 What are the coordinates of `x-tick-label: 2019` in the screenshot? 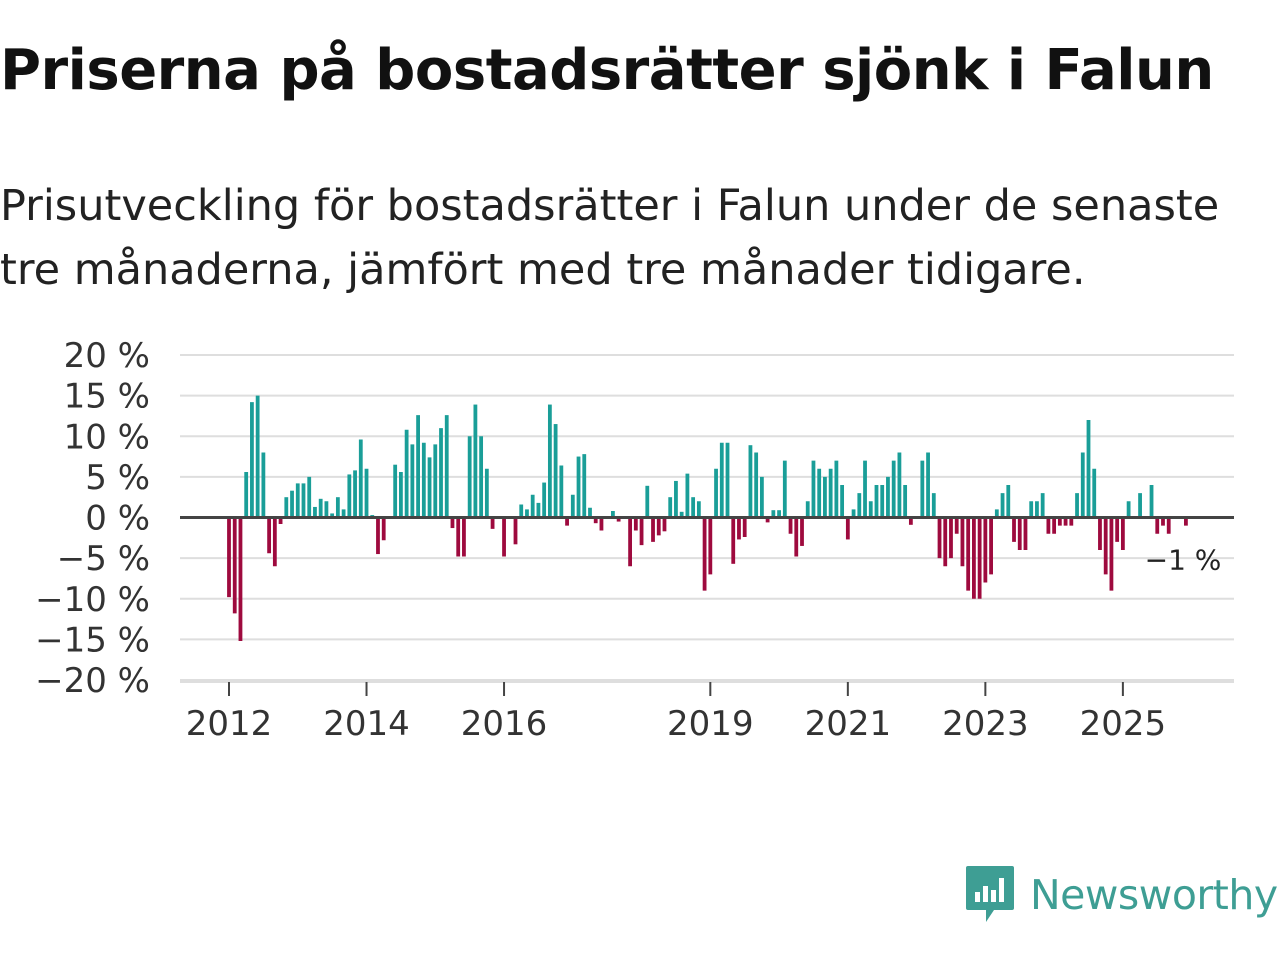 It's located at (710, 724).